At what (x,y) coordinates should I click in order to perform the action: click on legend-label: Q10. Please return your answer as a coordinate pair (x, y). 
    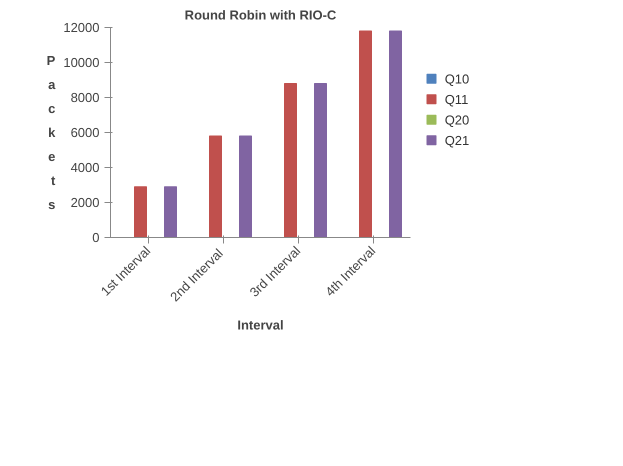
    Looking at the image, I should click on (457, 78).